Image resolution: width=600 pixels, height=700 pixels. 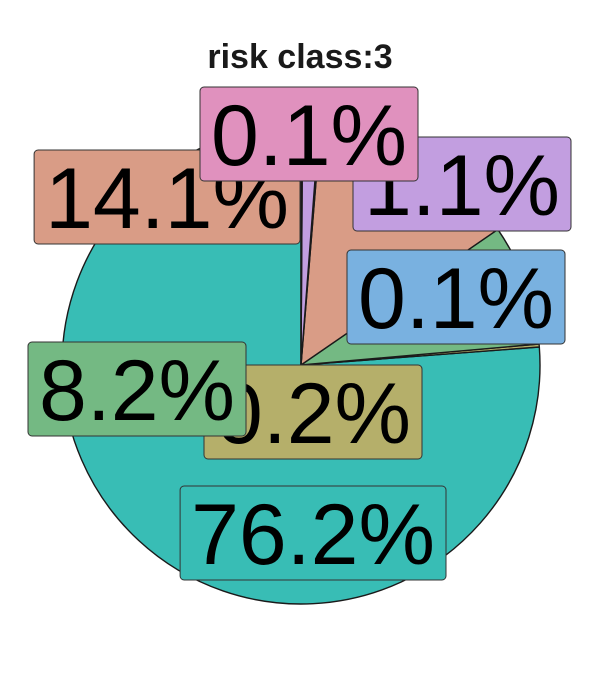 I want to click on chart-title: risk class:3, so click(x=299, y=57).